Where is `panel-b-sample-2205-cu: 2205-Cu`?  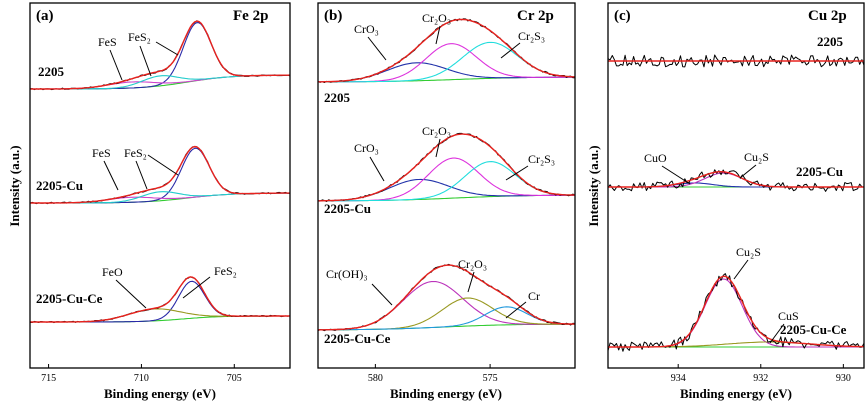 panel-b-sample-2205-cu: 2205-Cu is located at coordinates (347, 208).